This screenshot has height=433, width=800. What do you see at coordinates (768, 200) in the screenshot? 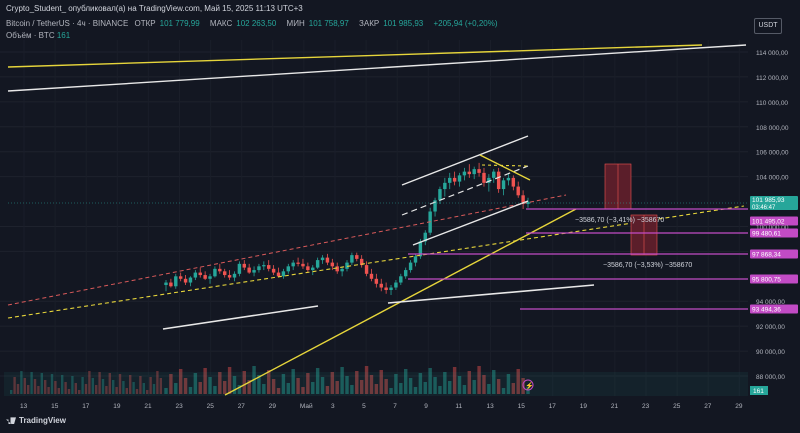
I see `price-label-text: 101 985,93` at bounding box center [768, 200].